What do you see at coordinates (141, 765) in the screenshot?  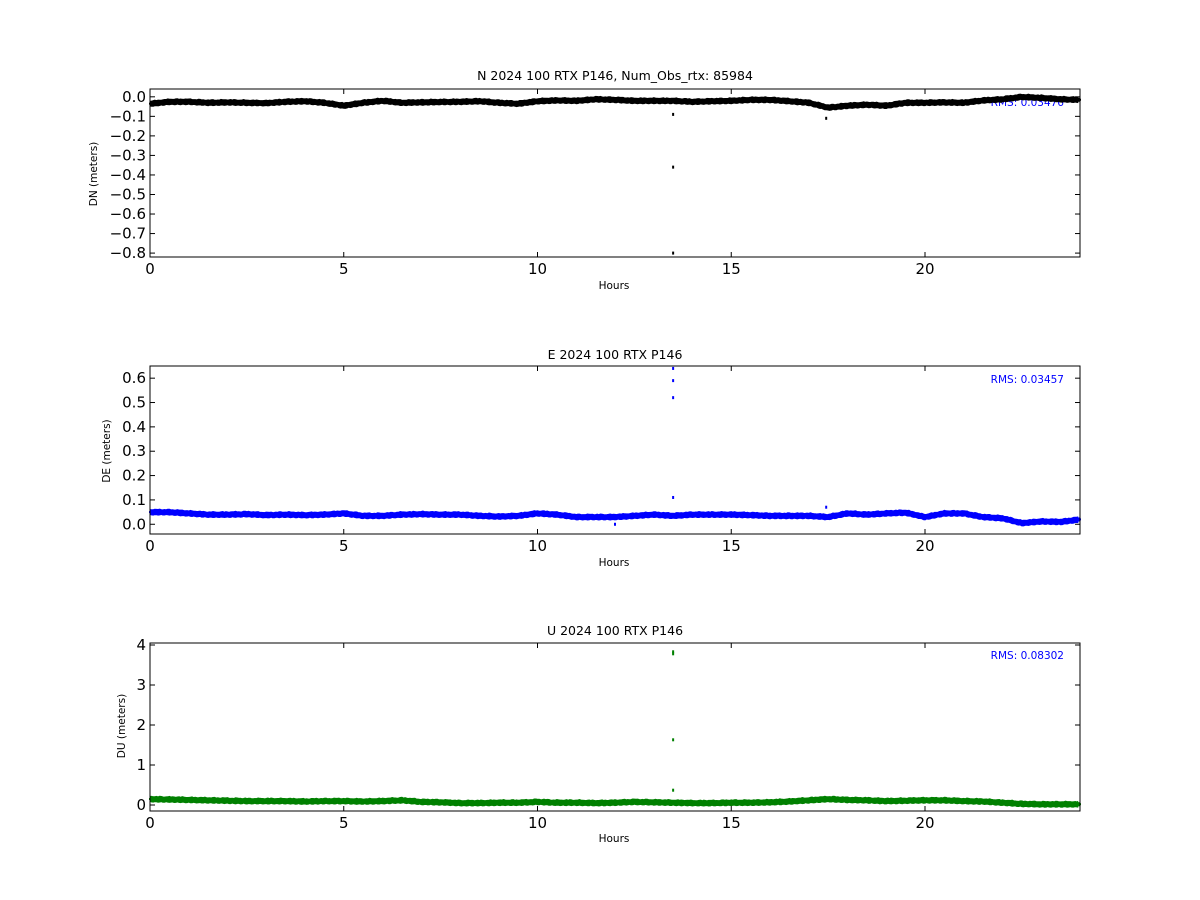 I see `up-ytick-label: 1` at bounding box center [141, 765].